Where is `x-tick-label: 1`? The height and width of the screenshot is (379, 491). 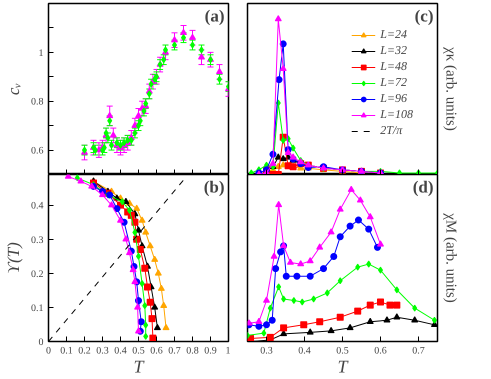 x-tick-label: 1 is located at coordinates (228, 351).